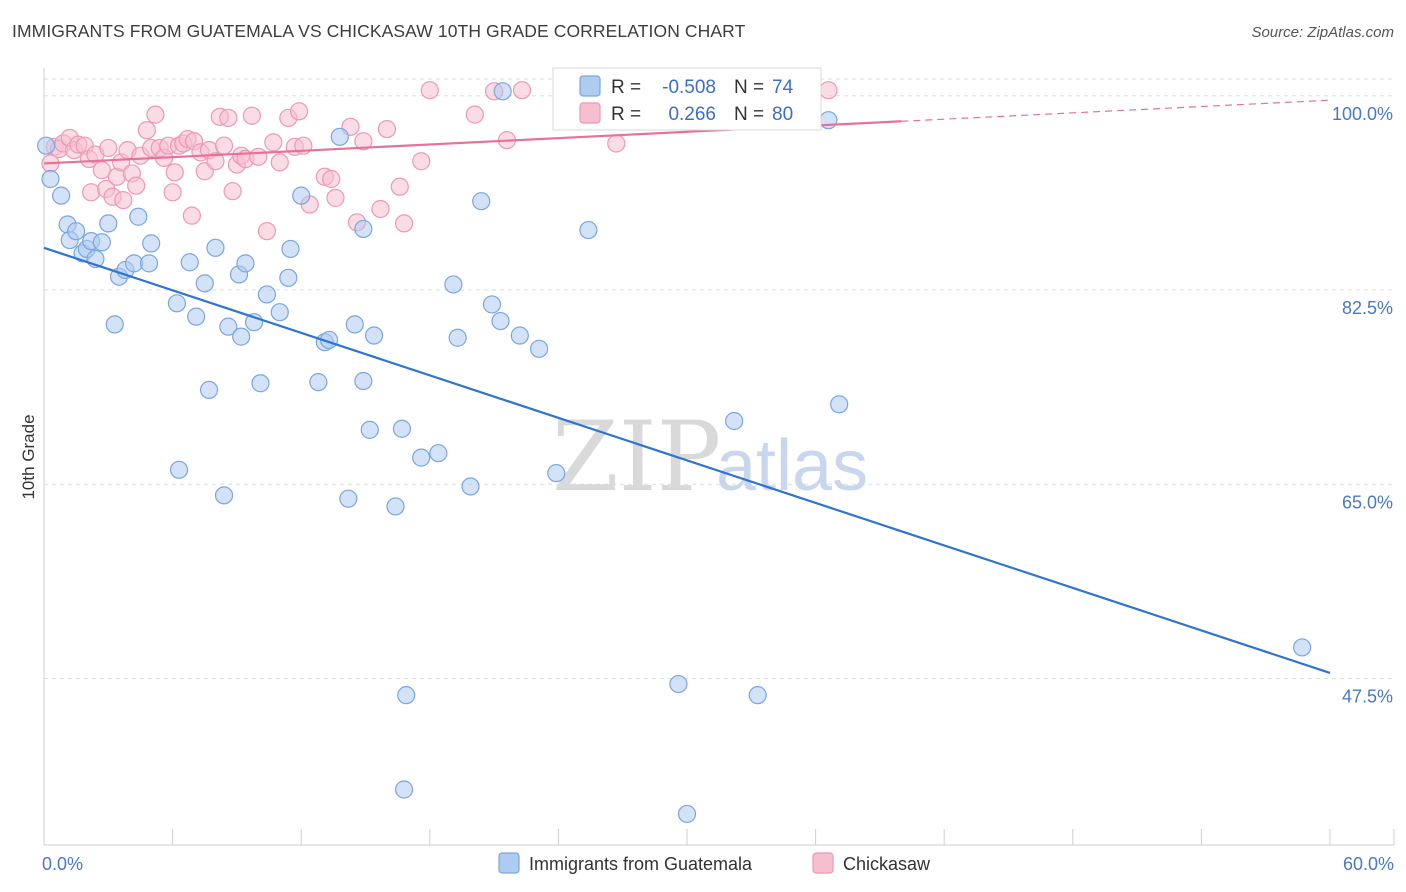 The width and height of the screenshot is (1406, 892). I want to click on y-tick-label: 82.5%, so click(1367, 308).